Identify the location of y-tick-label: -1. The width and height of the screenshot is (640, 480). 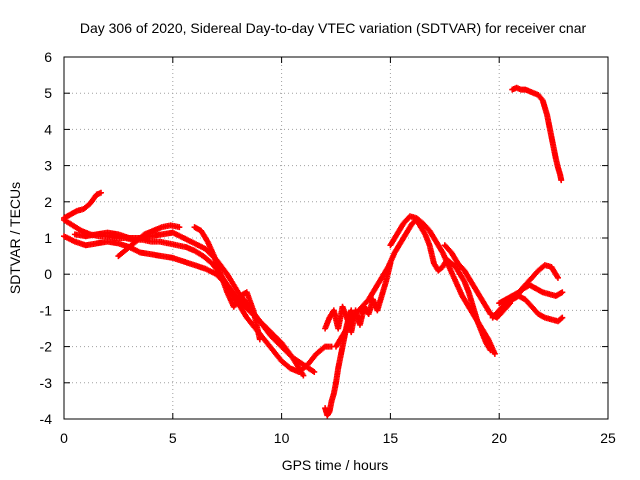
(46, 310).